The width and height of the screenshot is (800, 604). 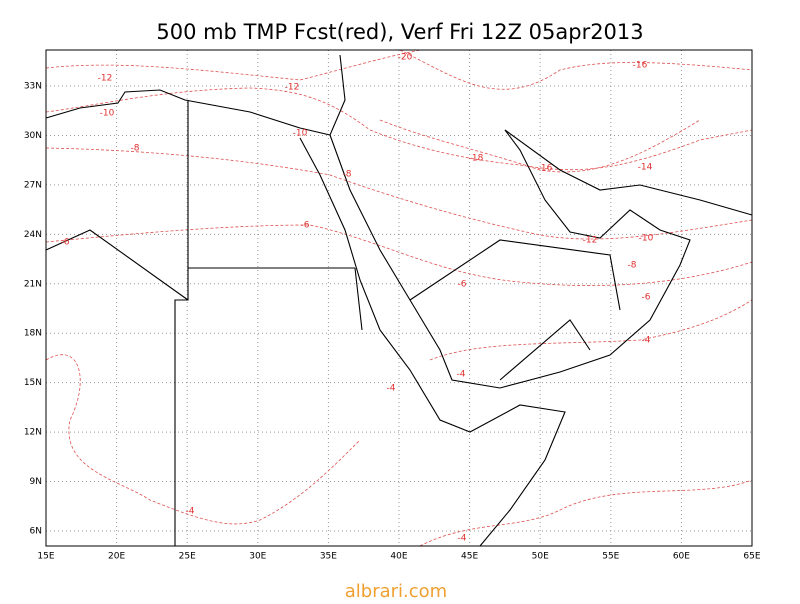 What do you see at coordinates (33, 235) in the screenshot?
I see `y-tick-label: 24N` at bounding box center [33, 235].